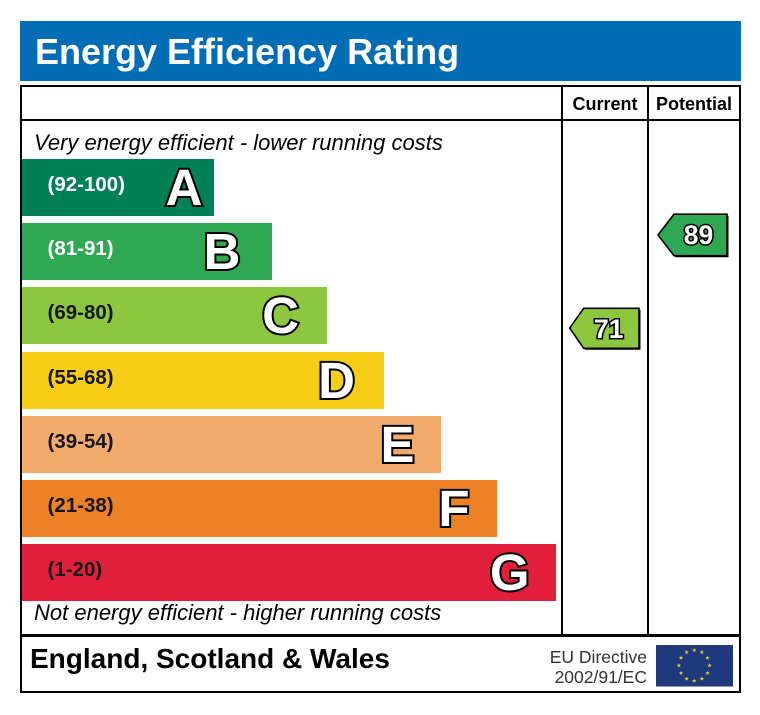 The height and width of the screenshot is (715, 760). What do you see at coordinates (280, 315) in the screenshot?
I see `svg-text: C` at bounding box center [280, 315].